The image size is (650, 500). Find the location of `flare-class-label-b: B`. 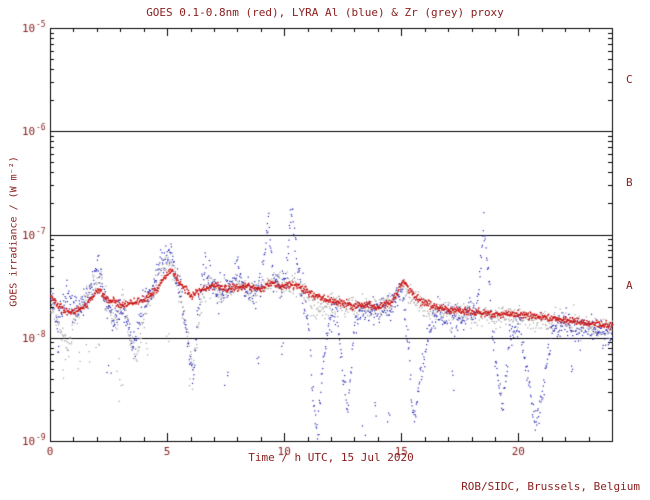

flare-class-label-b: B is located at coordinates (629, 182).